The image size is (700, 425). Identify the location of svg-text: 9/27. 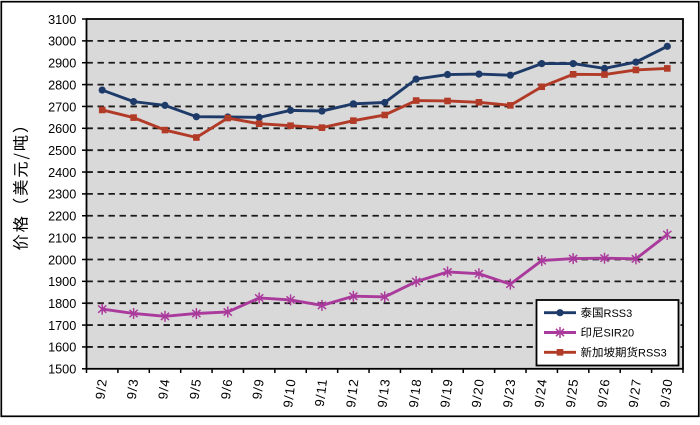
(635, 392).